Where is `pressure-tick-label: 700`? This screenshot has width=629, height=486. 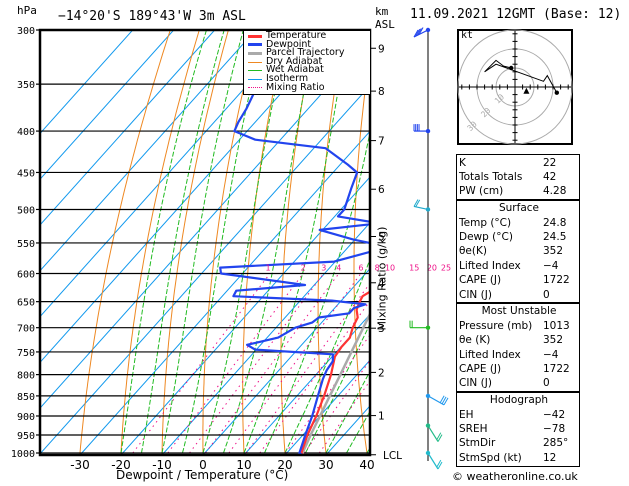
pressure-tick-label: 700 is located at coordinates (26, 329).